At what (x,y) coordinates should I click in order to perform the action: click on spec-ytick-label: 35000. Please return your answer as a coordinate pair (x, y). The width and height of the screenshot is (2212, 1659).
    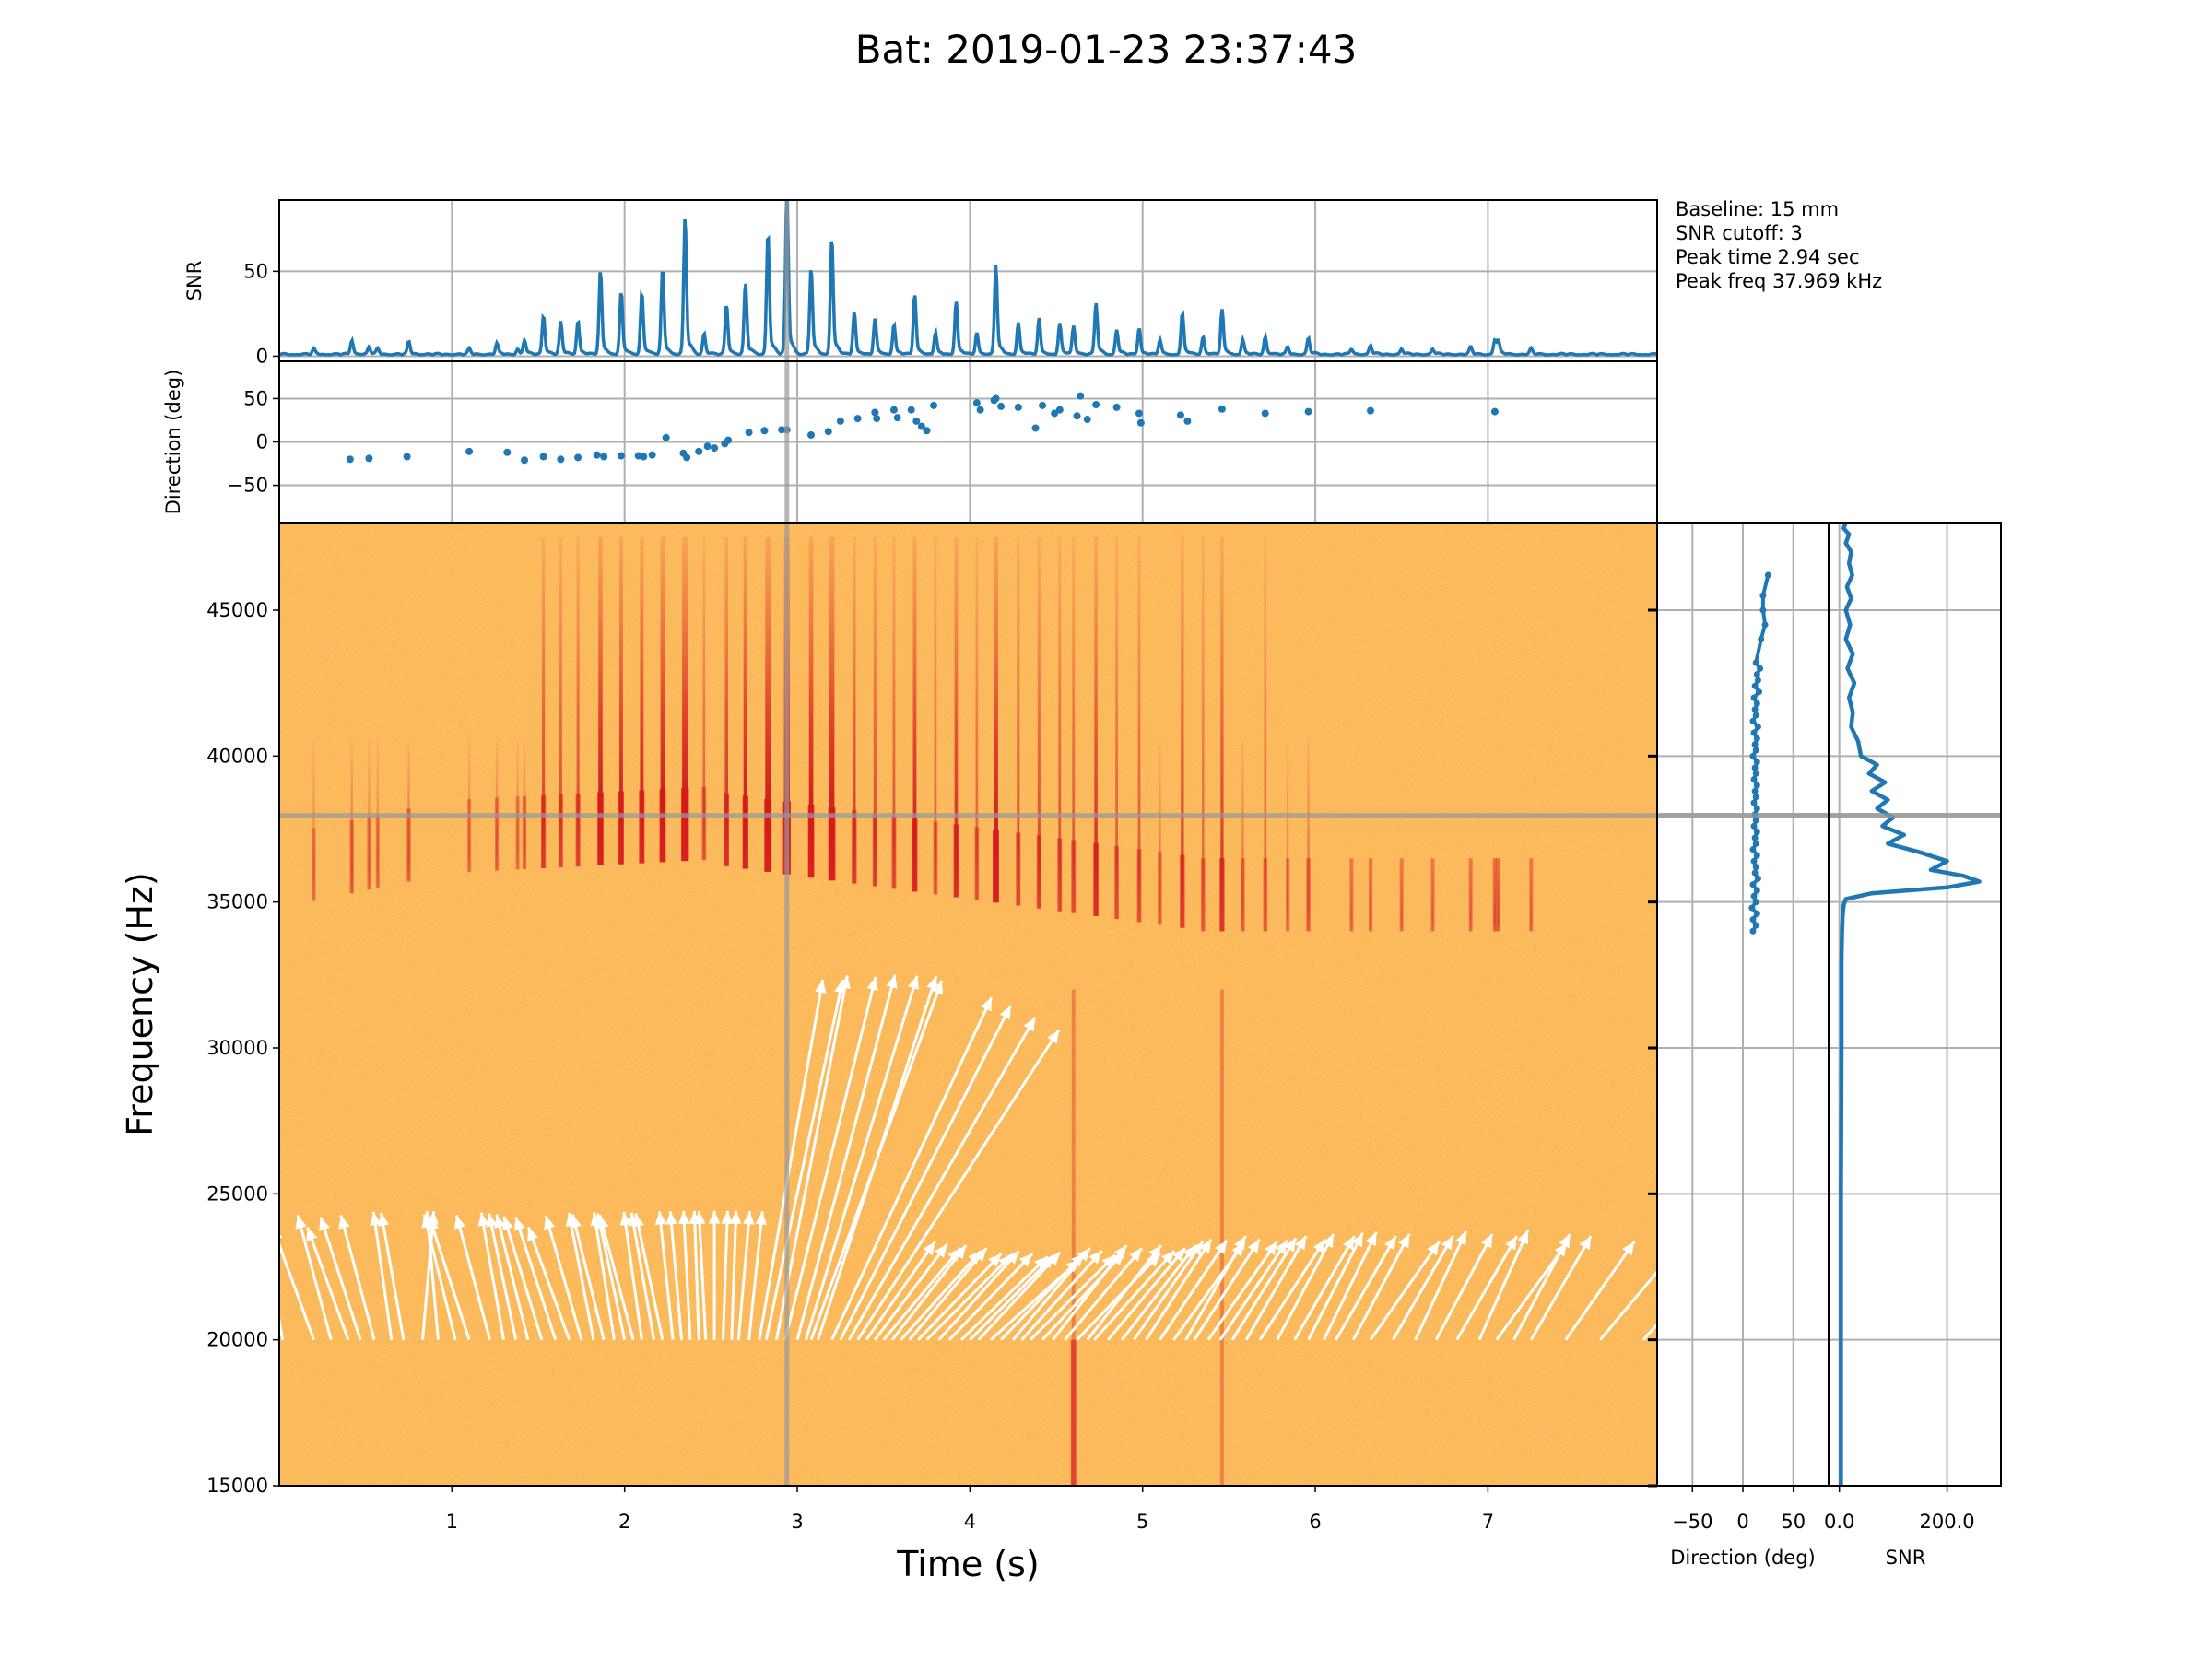
    Looking at the image, I should click on (237, 902).